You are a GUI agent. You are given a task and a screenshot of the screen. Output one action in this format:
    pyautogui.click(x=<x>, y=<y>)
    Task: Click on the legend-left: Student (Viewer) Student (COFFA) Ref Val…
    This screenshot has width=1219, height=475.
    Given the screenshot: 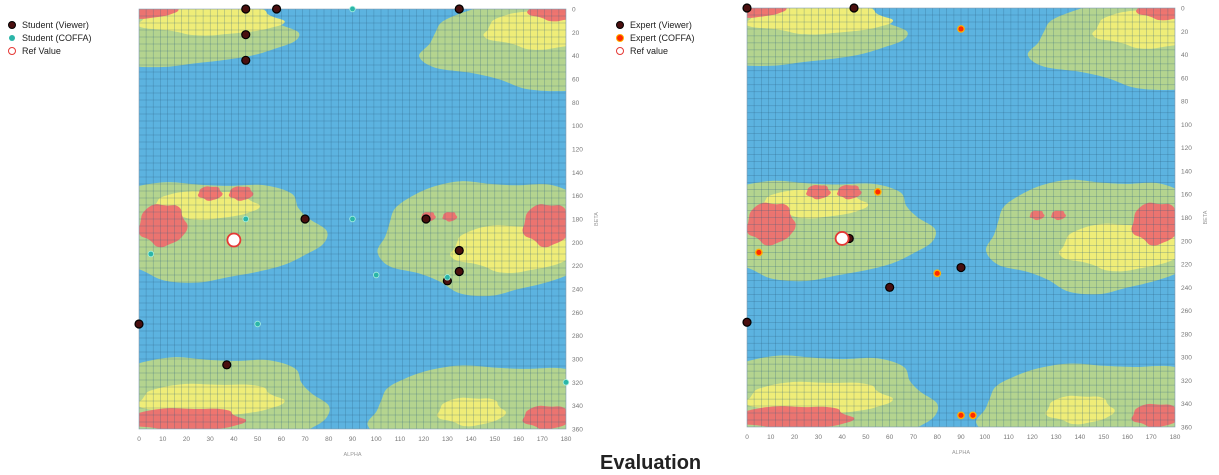 What is the action you would take?
    pyautogui.click(x=50, y=37)
    